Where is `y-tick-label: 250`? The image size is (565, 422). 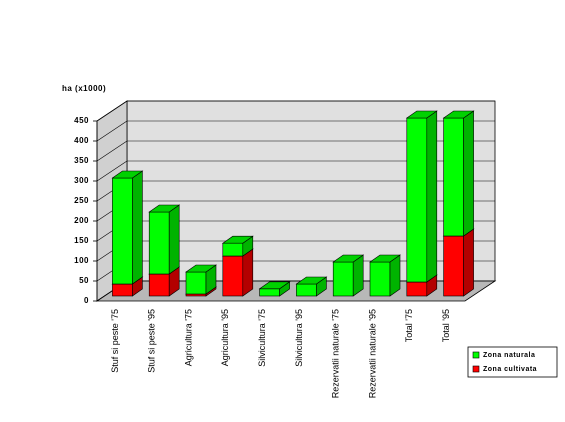
y-tick-label: 250 is located at coordinates (81, 200).